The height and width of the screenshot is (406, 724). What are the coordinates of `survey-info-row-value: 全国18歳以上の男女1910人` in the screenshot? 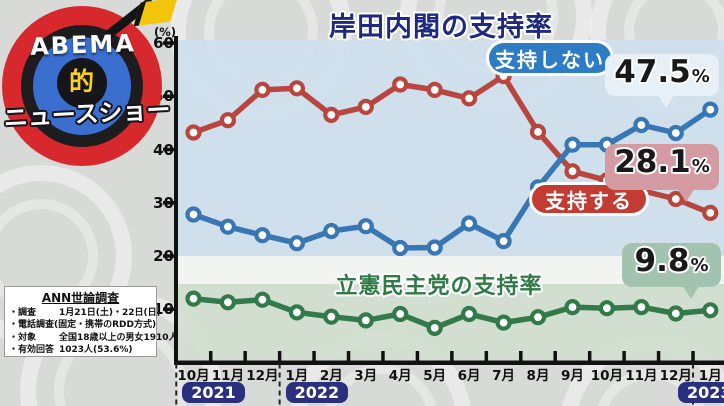 It's located at (118, 337).